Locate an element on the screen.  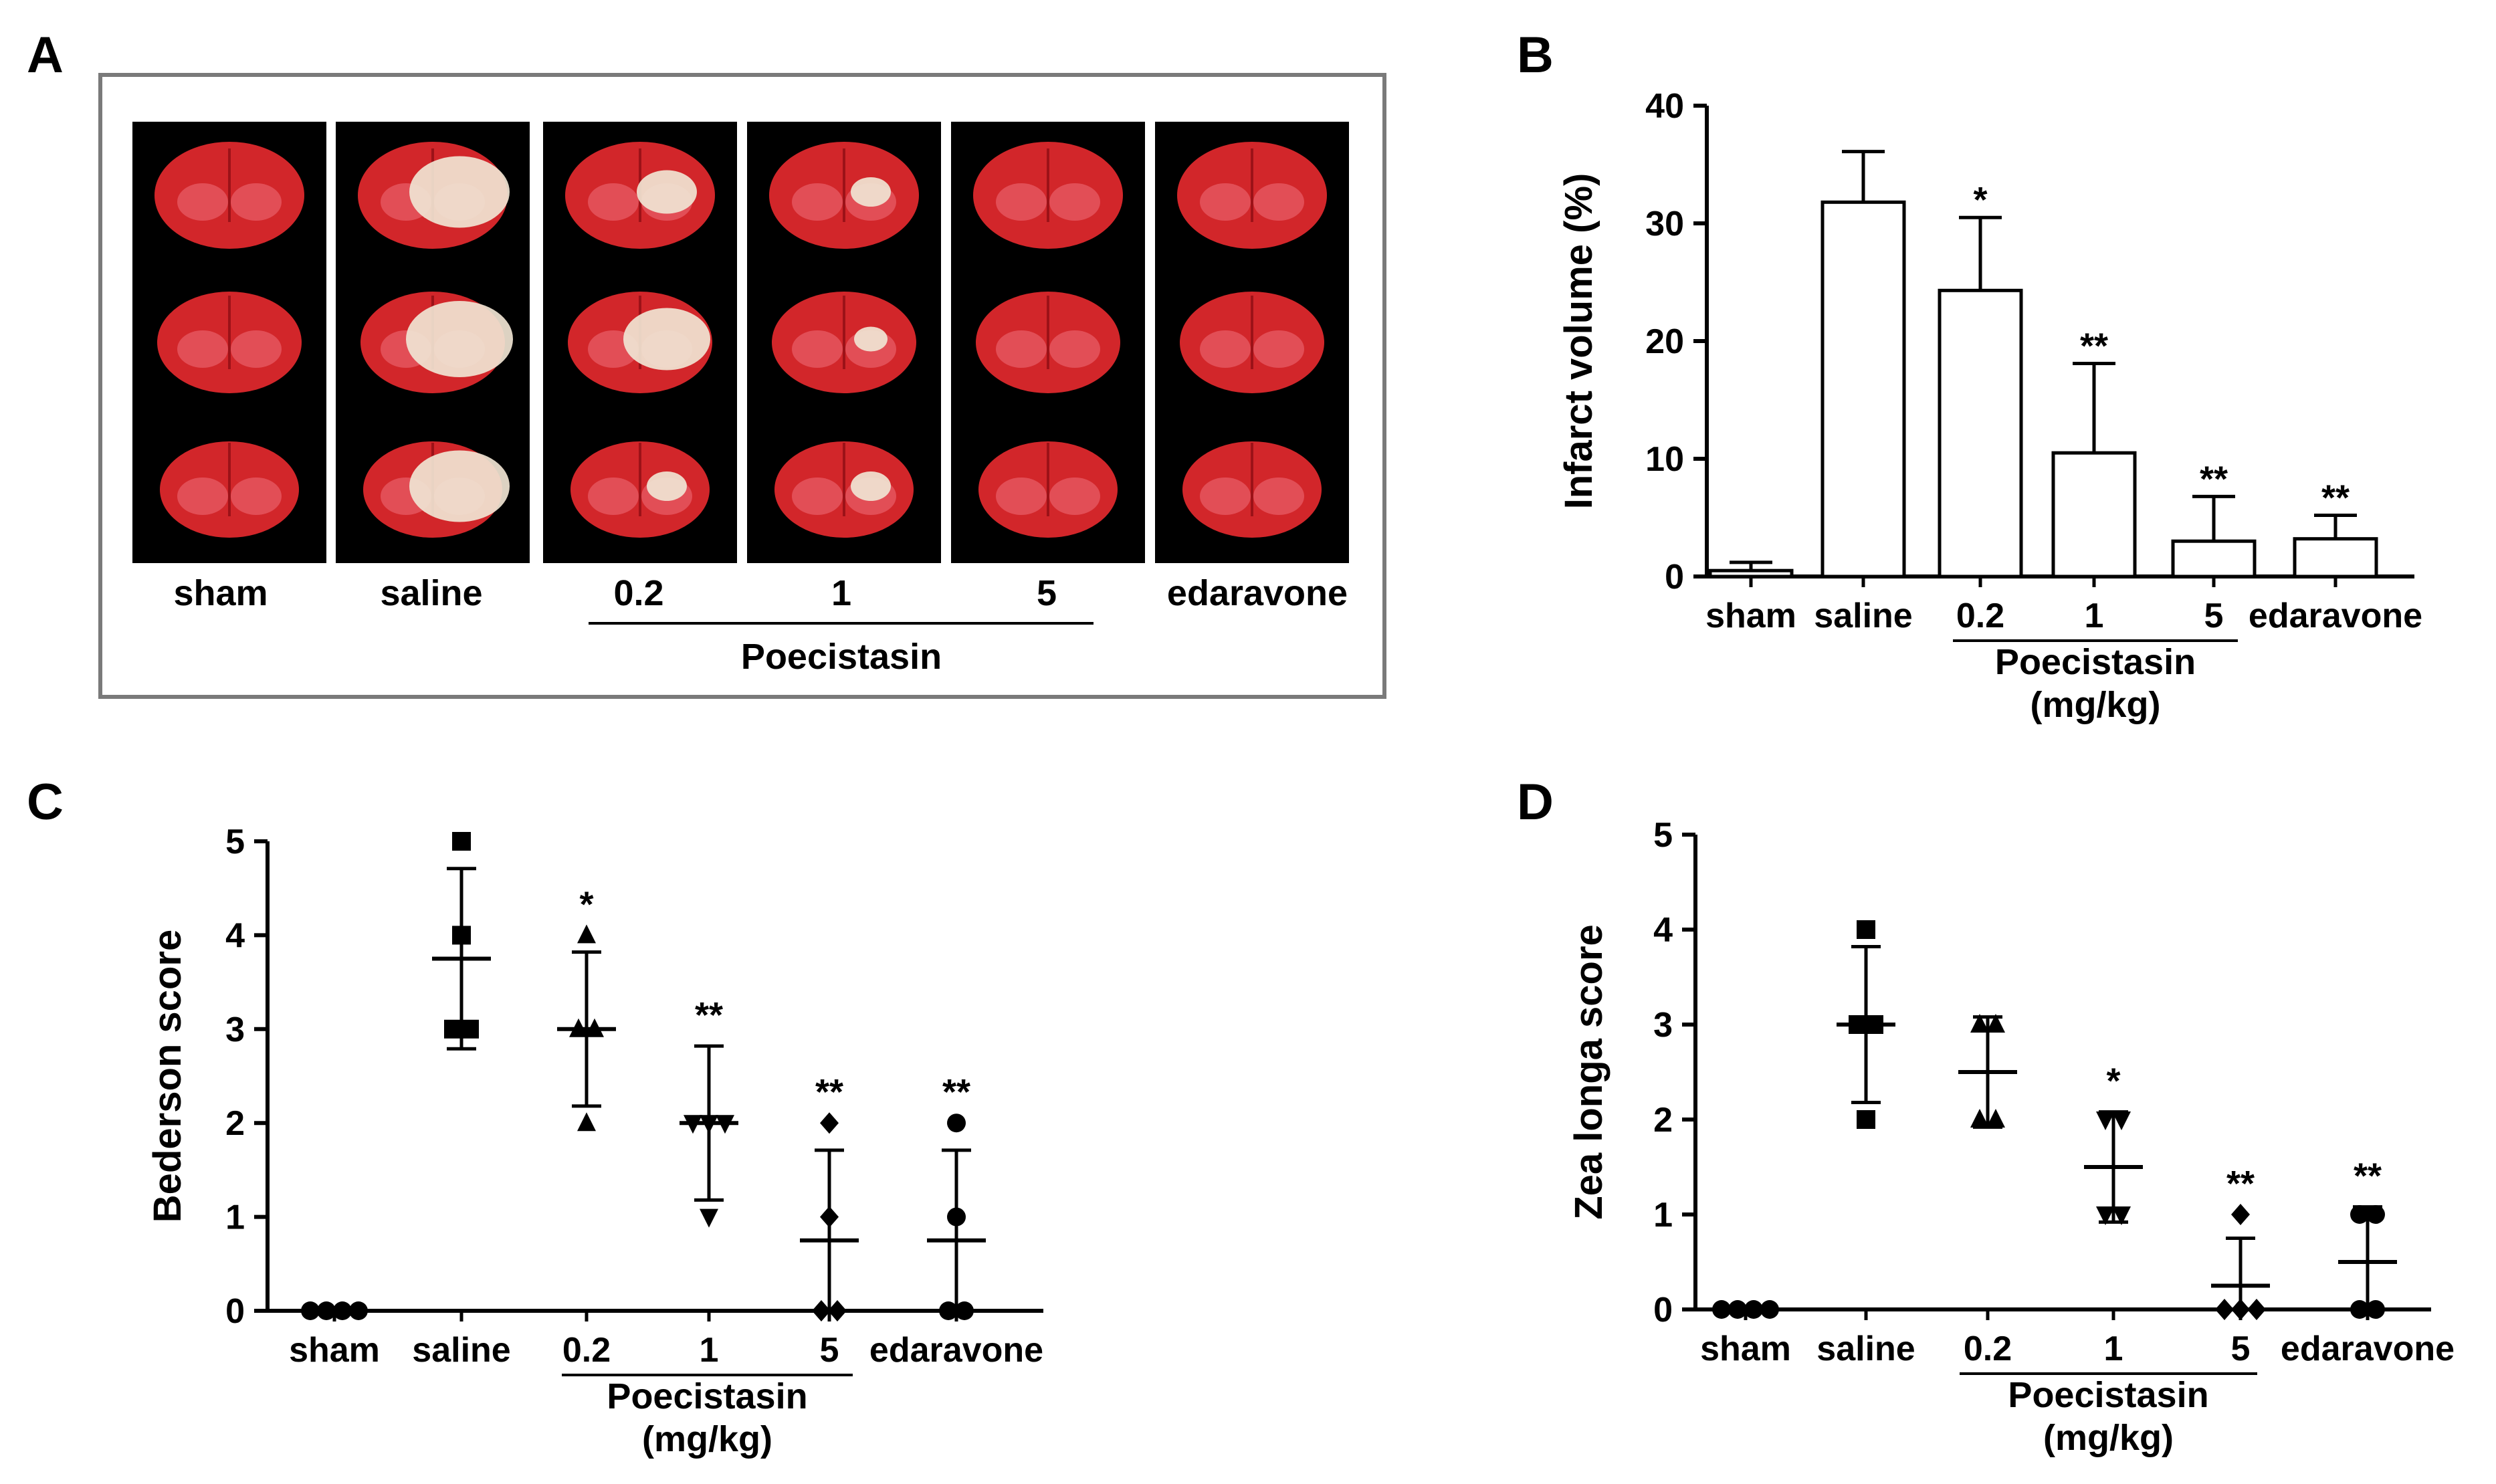
x-tick-label: 5 is located at coordinates (829, 1350).